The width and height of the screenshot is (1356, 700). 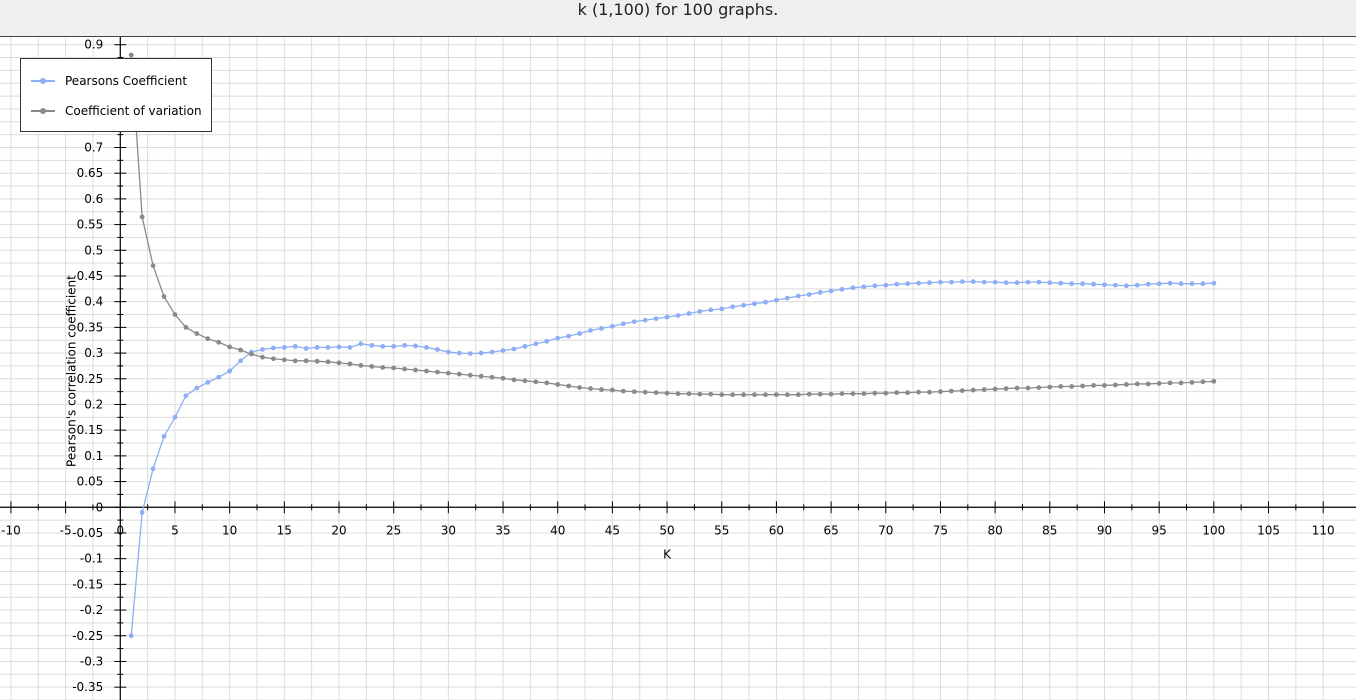 I want to click on x-tick-label: 20, so click(x=338, y=530).